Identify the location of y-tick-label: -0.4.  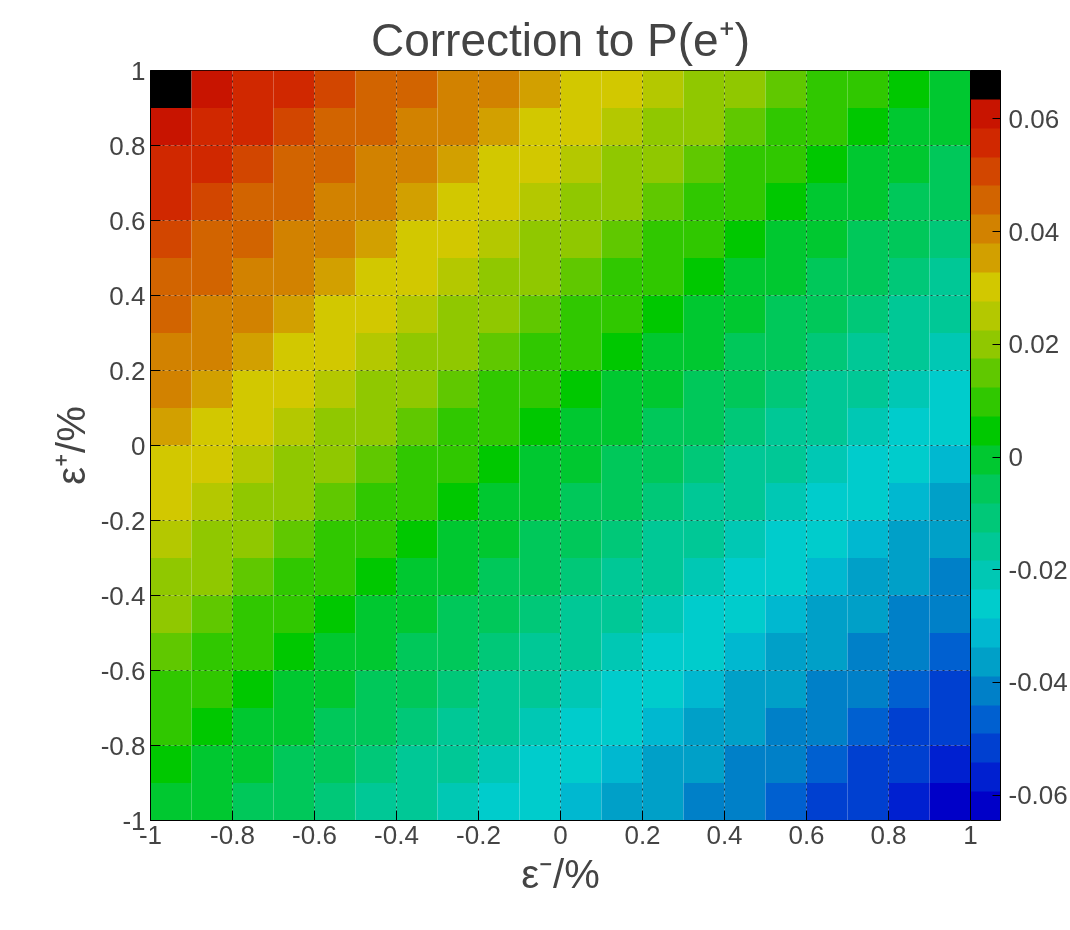
(123, 595).